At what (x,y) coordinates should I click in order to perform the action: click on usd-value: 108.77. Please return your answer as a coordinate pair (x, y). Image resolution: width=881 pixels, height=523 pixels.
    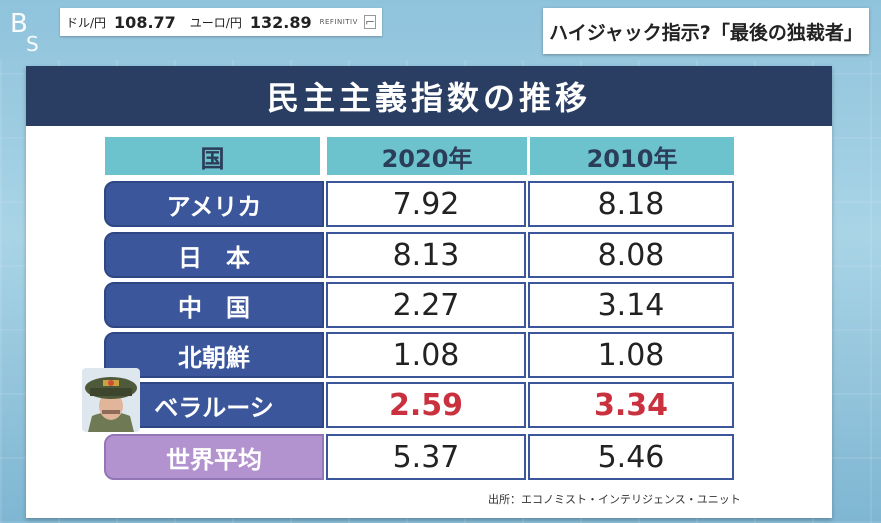
    Looking at the image, I should click on (145, 22).